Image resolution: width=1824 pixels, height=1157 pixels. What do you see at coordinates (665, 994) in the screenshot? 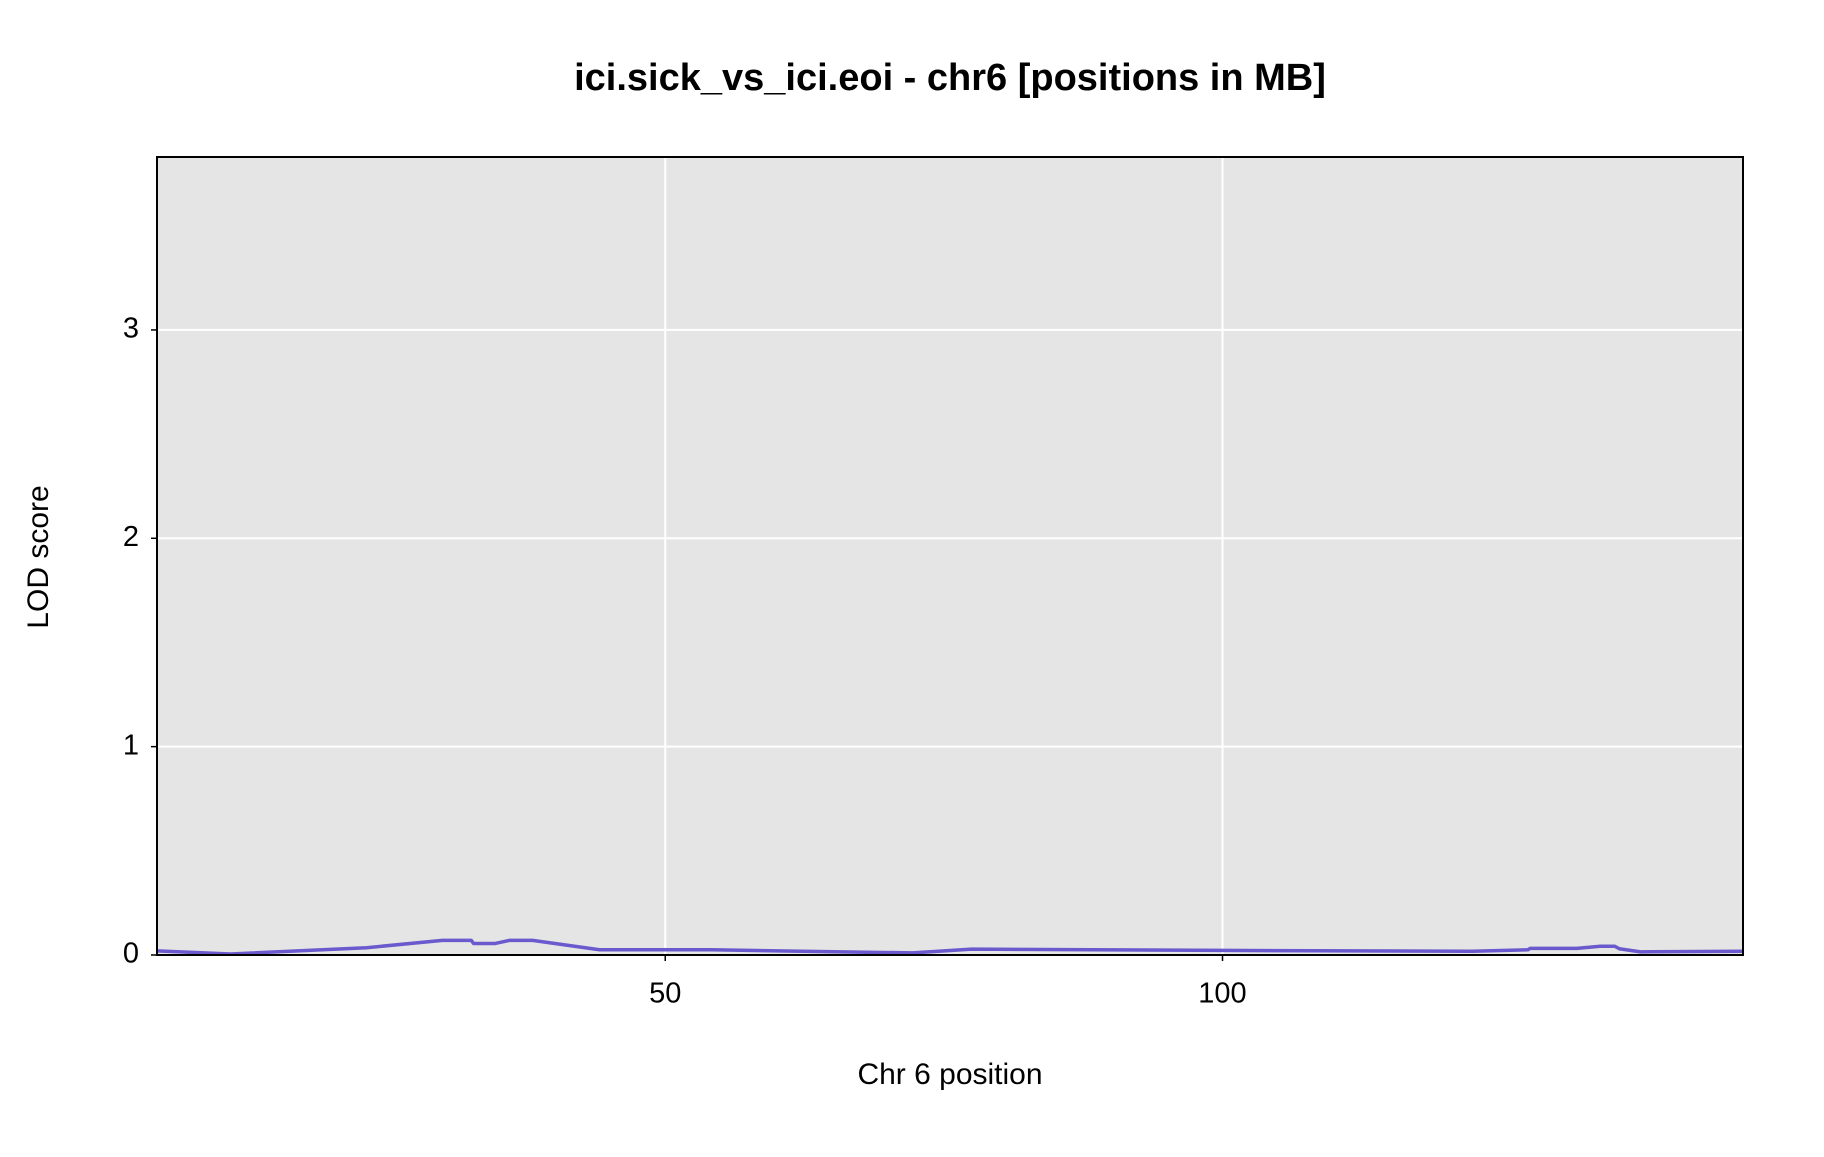
I see `x-tick-label: 50` at bounding box center [665, 994].